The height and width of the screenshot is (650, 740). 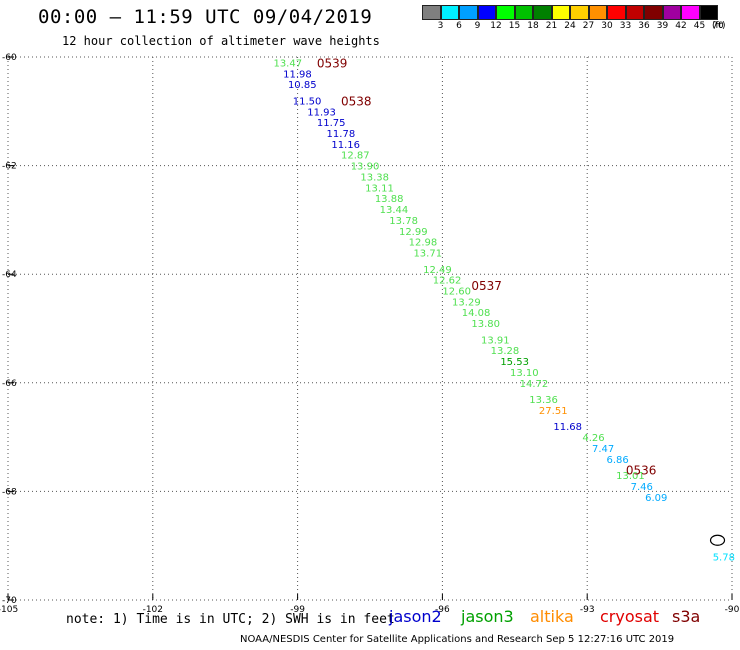 What do you see at coordinates (477, 26) in the screenshot?
I see `legend-label: 9` at bounding box center [477, 26].